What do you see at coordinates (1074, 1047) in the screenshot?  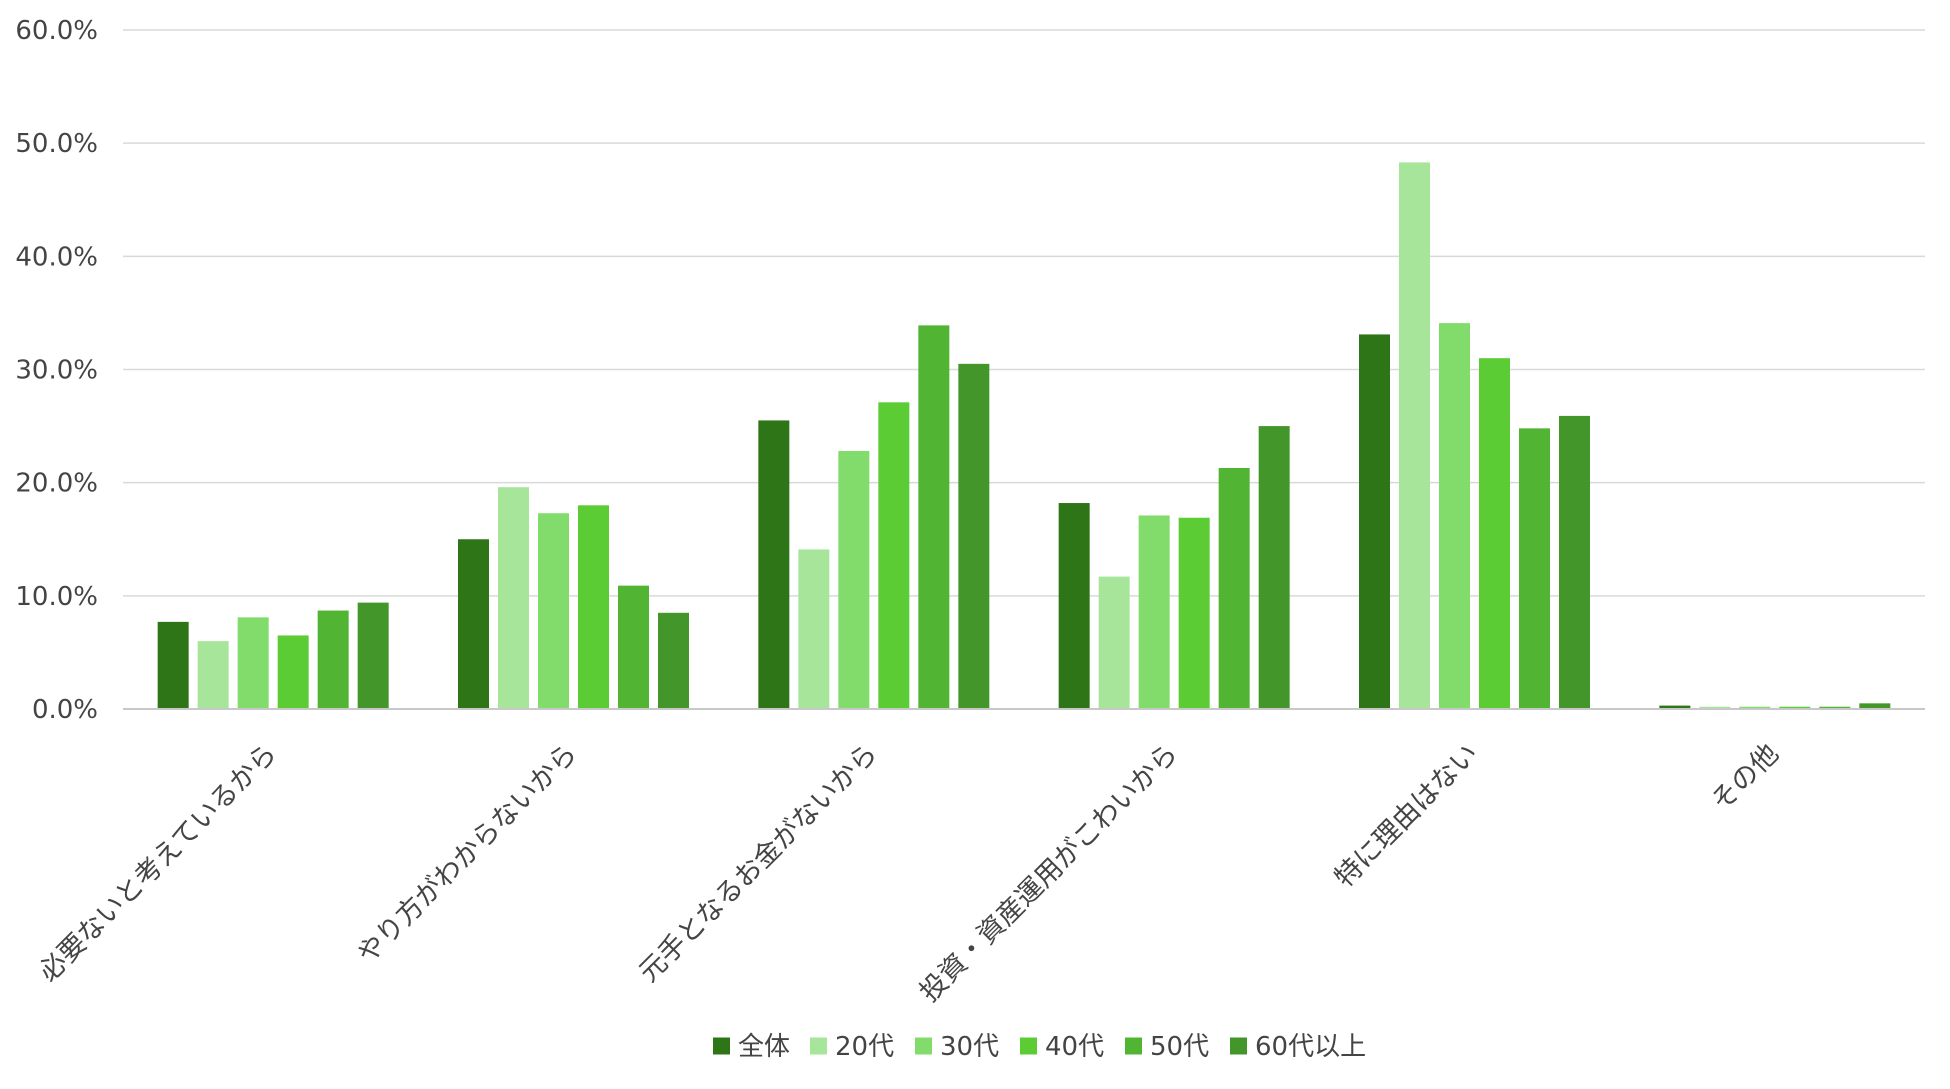 I see `legend-label: 40代` at bounding box center [1074, 1047].